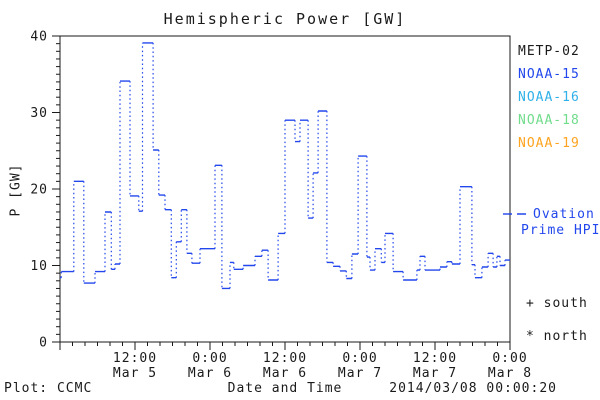 This screenshot has height=400, width=600. I want to click on y-tick-label: 0, so click(43, 343).